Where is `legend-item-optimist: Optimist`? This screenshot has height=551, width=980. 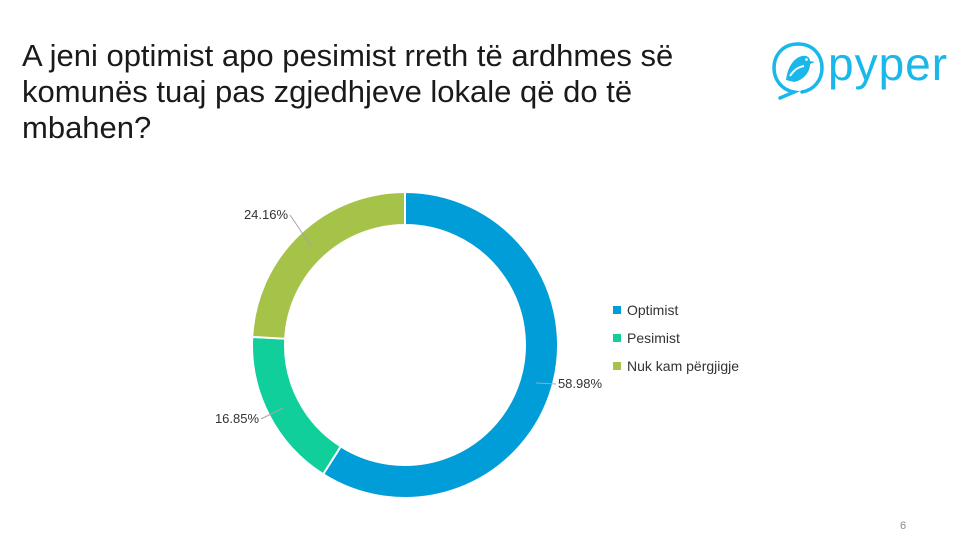 legend-item-optimist: Optimist is located at coordinates (676, 310).